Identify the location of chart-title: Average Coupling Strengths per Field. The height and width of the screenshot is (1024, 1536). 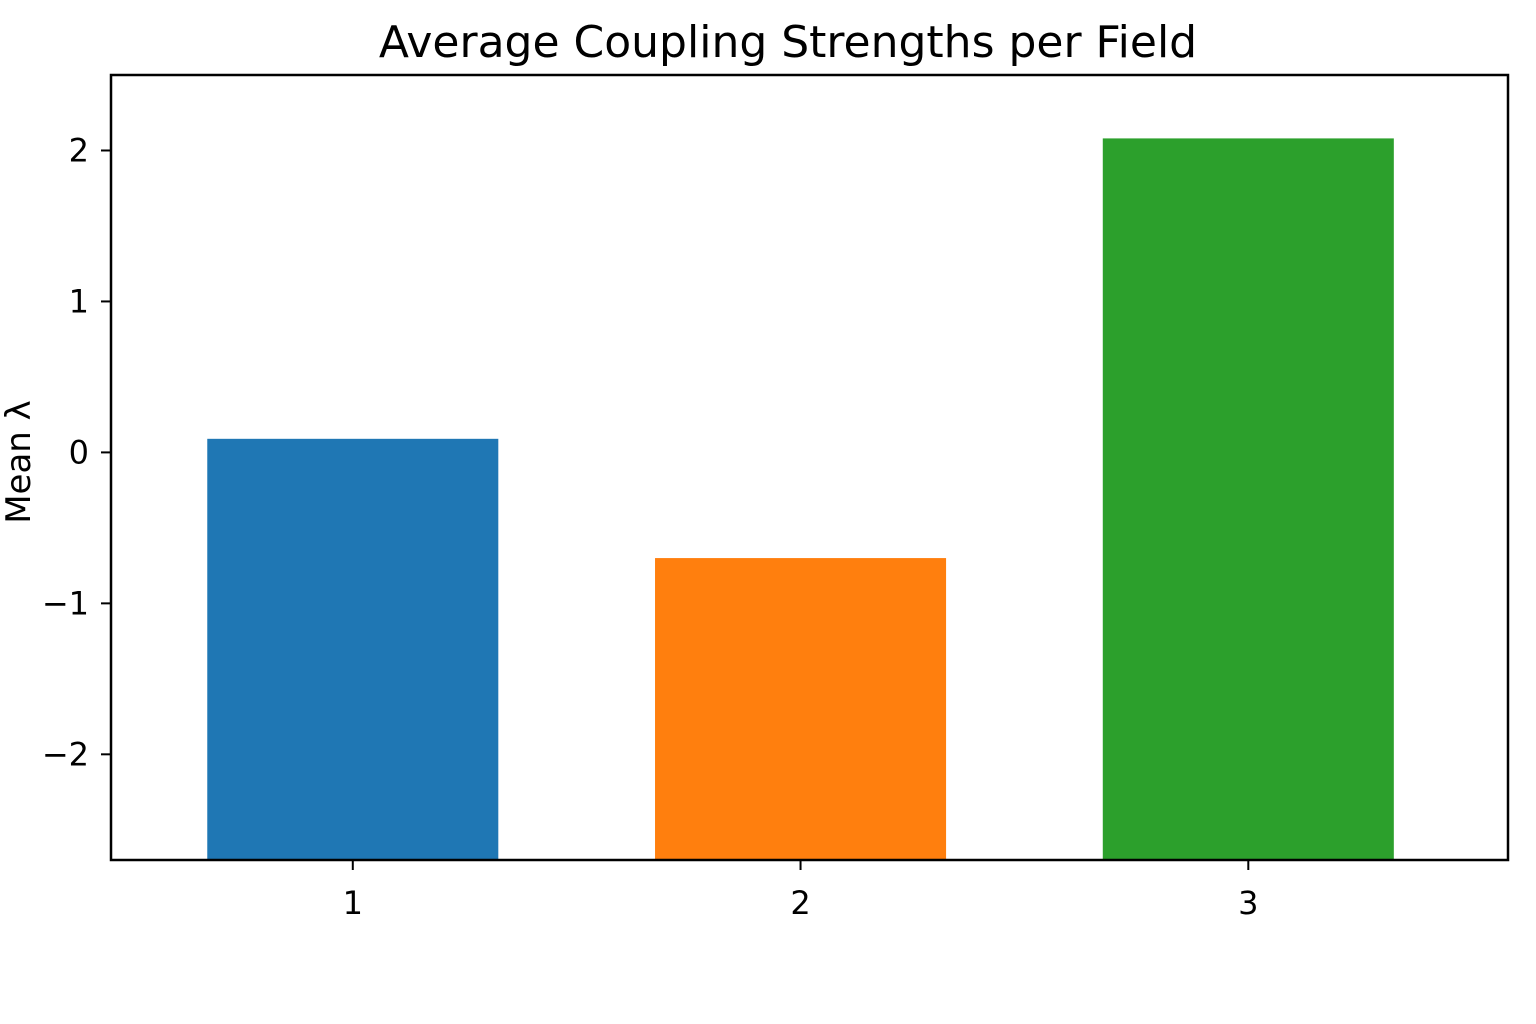
(788, 42).